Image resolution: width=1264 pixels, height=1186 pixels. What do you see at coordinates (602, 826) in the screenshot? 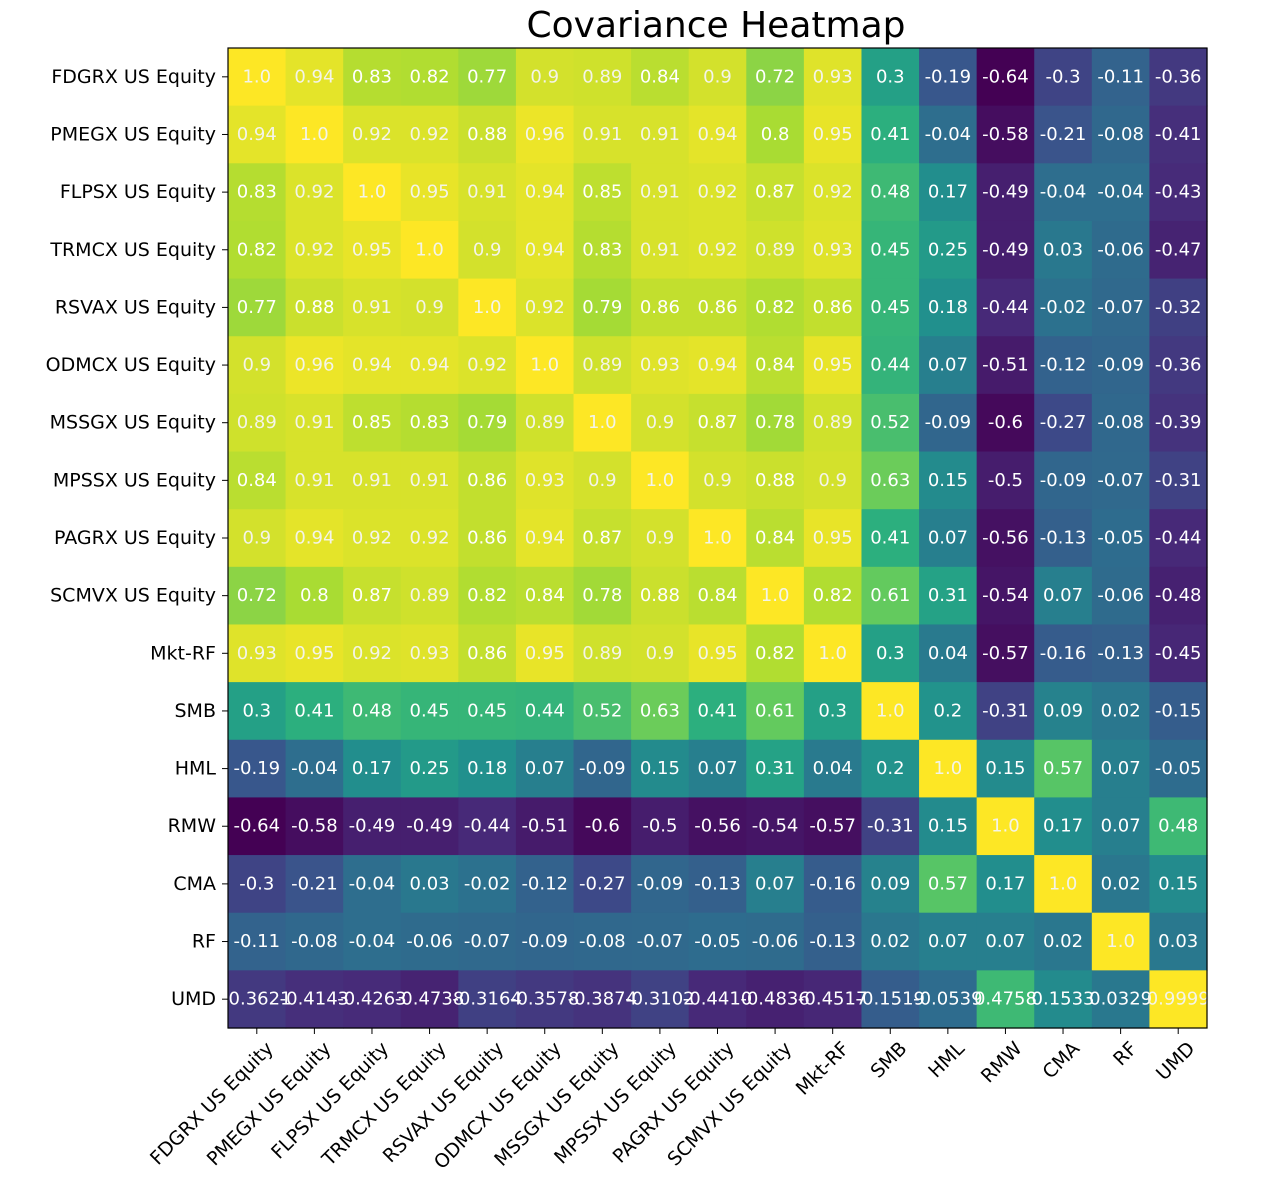
I see `cell-value-label: -0.6` at bounding box center [602, 826].